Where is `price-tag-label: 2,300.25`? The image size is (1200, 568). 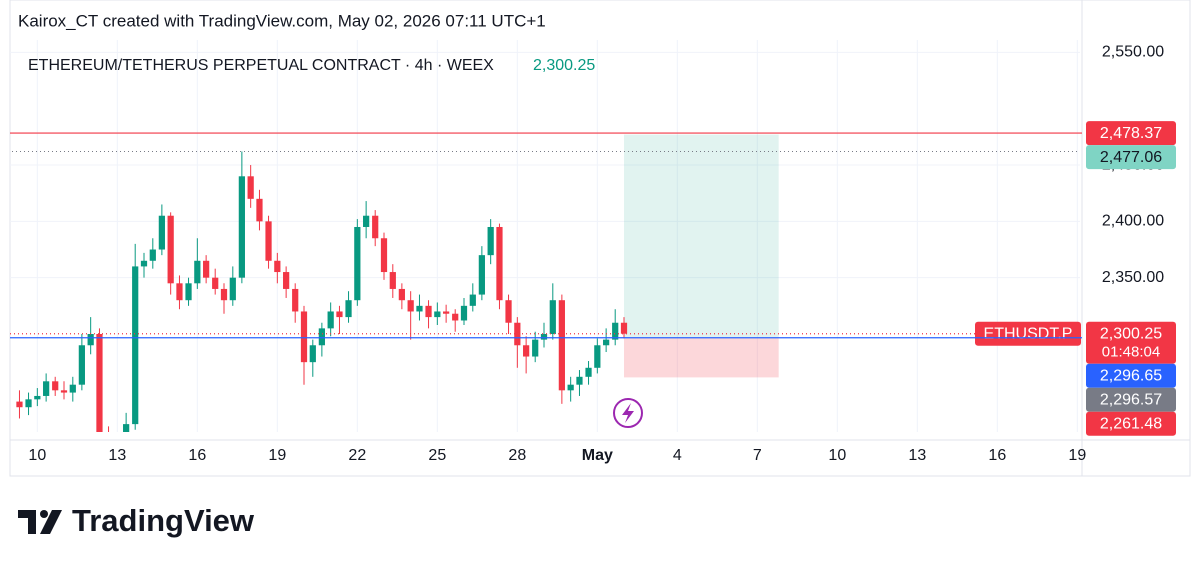
price-tag-label: 2,300.25 is located at coordinates (1131, 333).